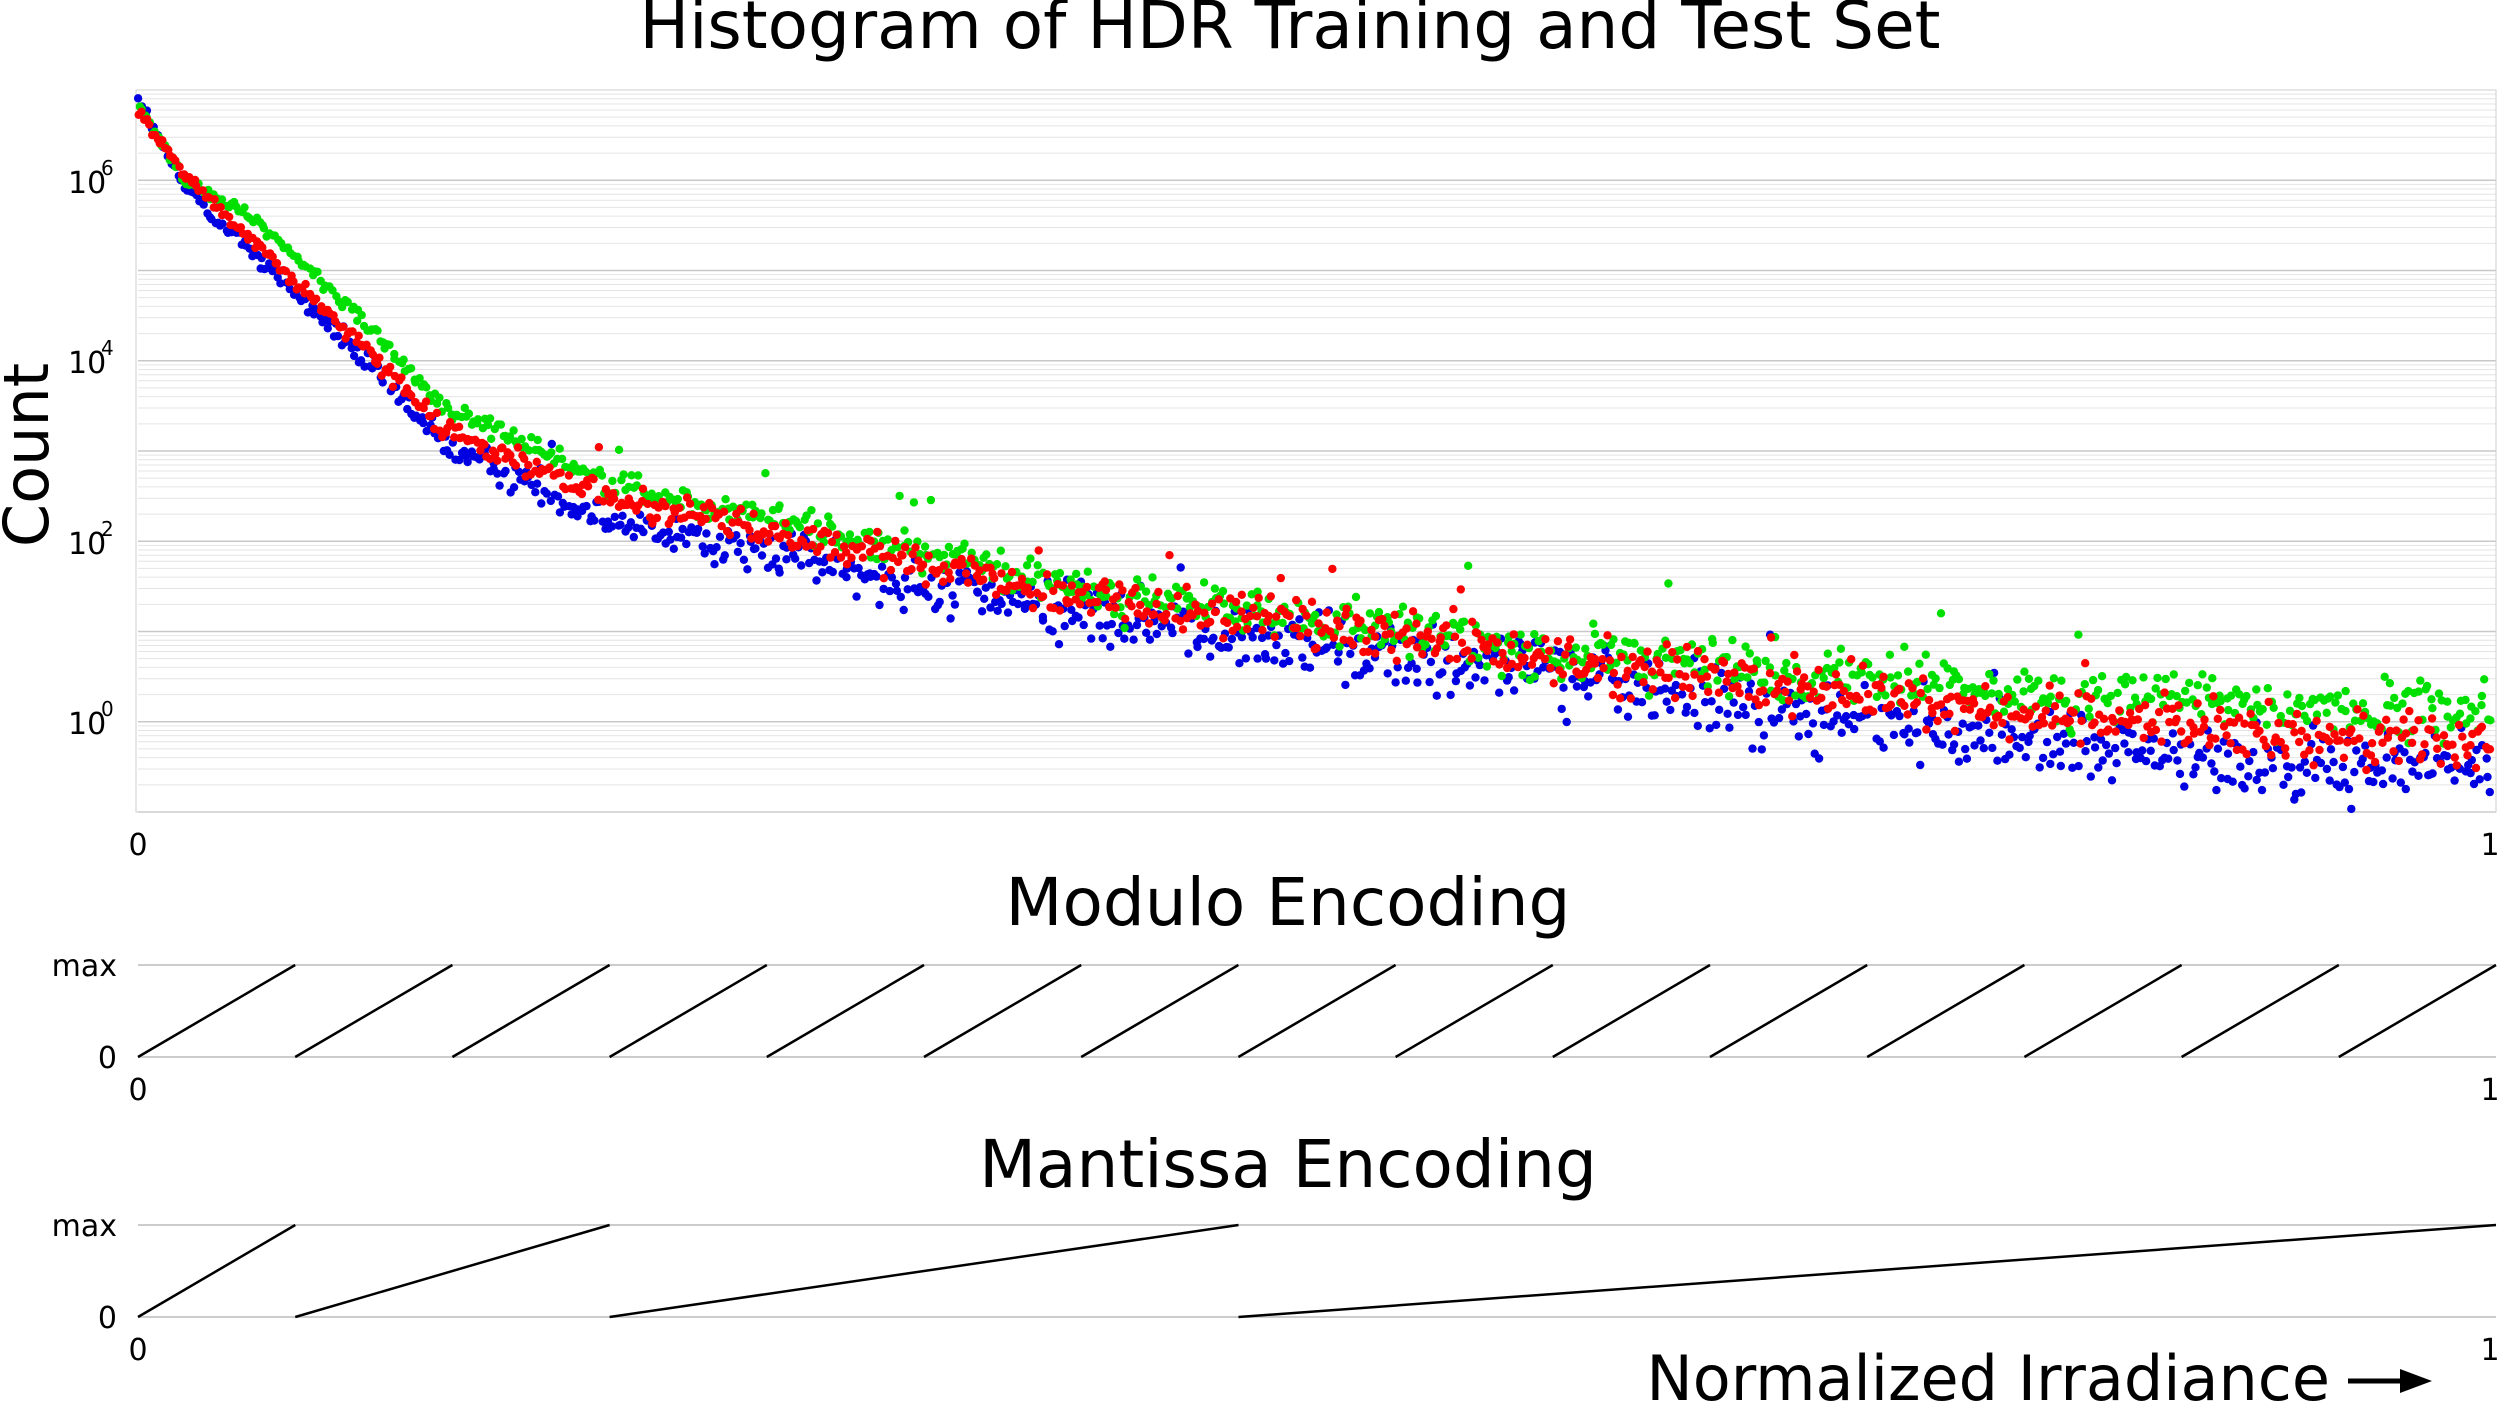  What do you see at coordinates (91, 358) in the screenshot?
I see `y-tick-label-1e4: 10 4` at bounding box center [91, 358].